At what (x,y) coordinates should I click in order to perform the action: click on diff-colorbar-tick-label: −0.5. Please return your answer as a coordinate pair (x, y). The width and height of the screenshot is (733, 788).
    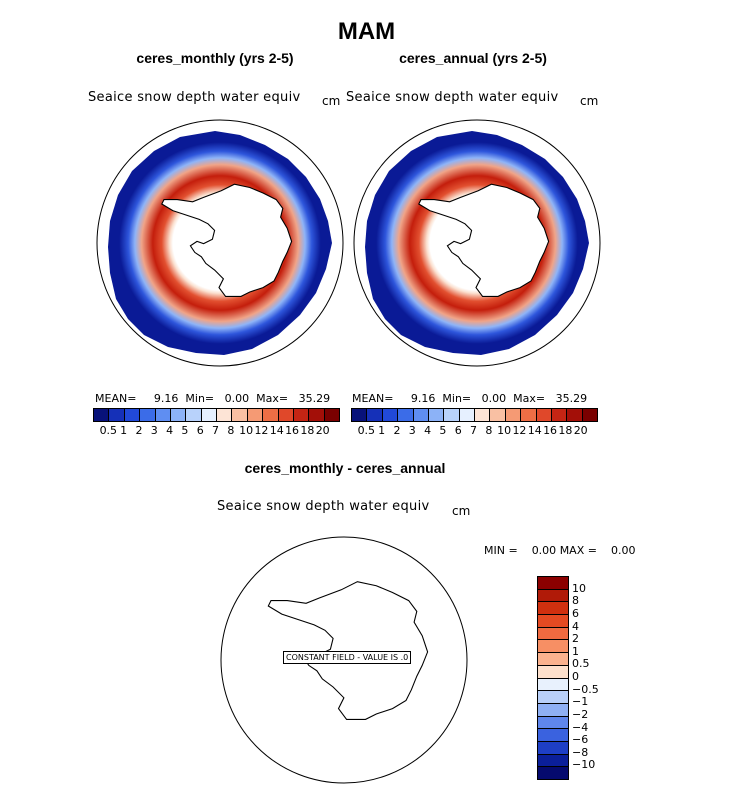
    Looking at the image, I should click on (585, 689).